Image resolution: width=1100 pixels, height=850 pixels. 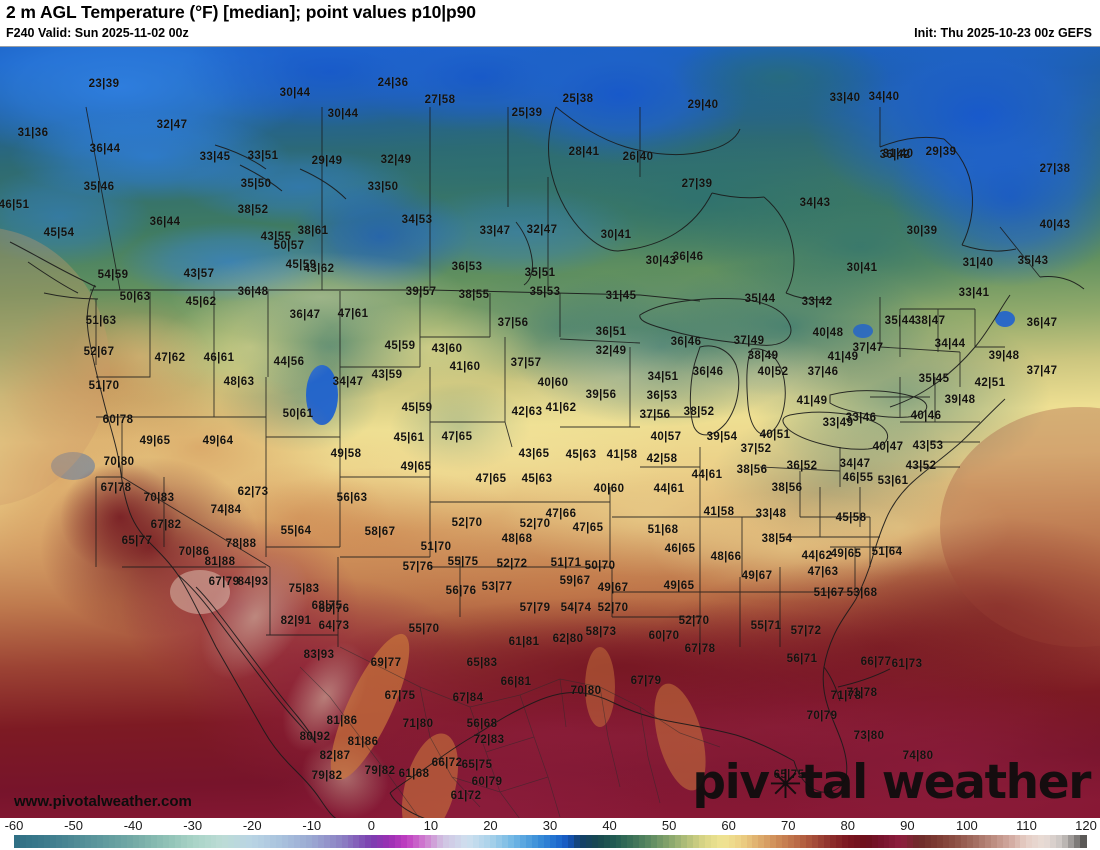 I want to click on site-url-watermark: www.pivotalweather.com, so click(x=103, y=801).